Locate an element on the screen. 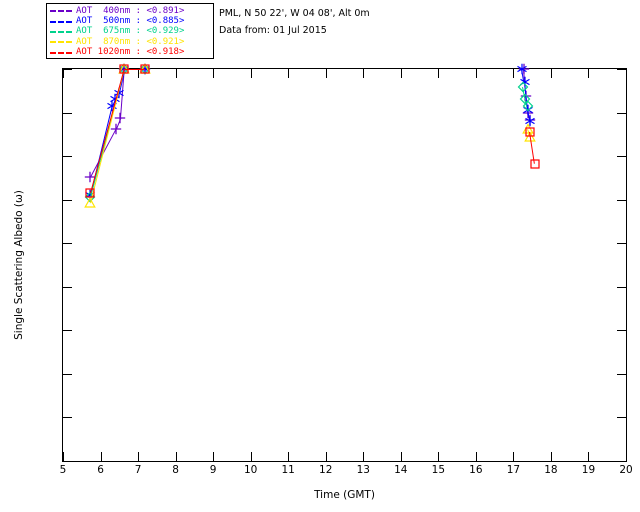 This screenshot has height=512, width=640. x-axis-tick-label: 5 is located at coordinates (63, 470).